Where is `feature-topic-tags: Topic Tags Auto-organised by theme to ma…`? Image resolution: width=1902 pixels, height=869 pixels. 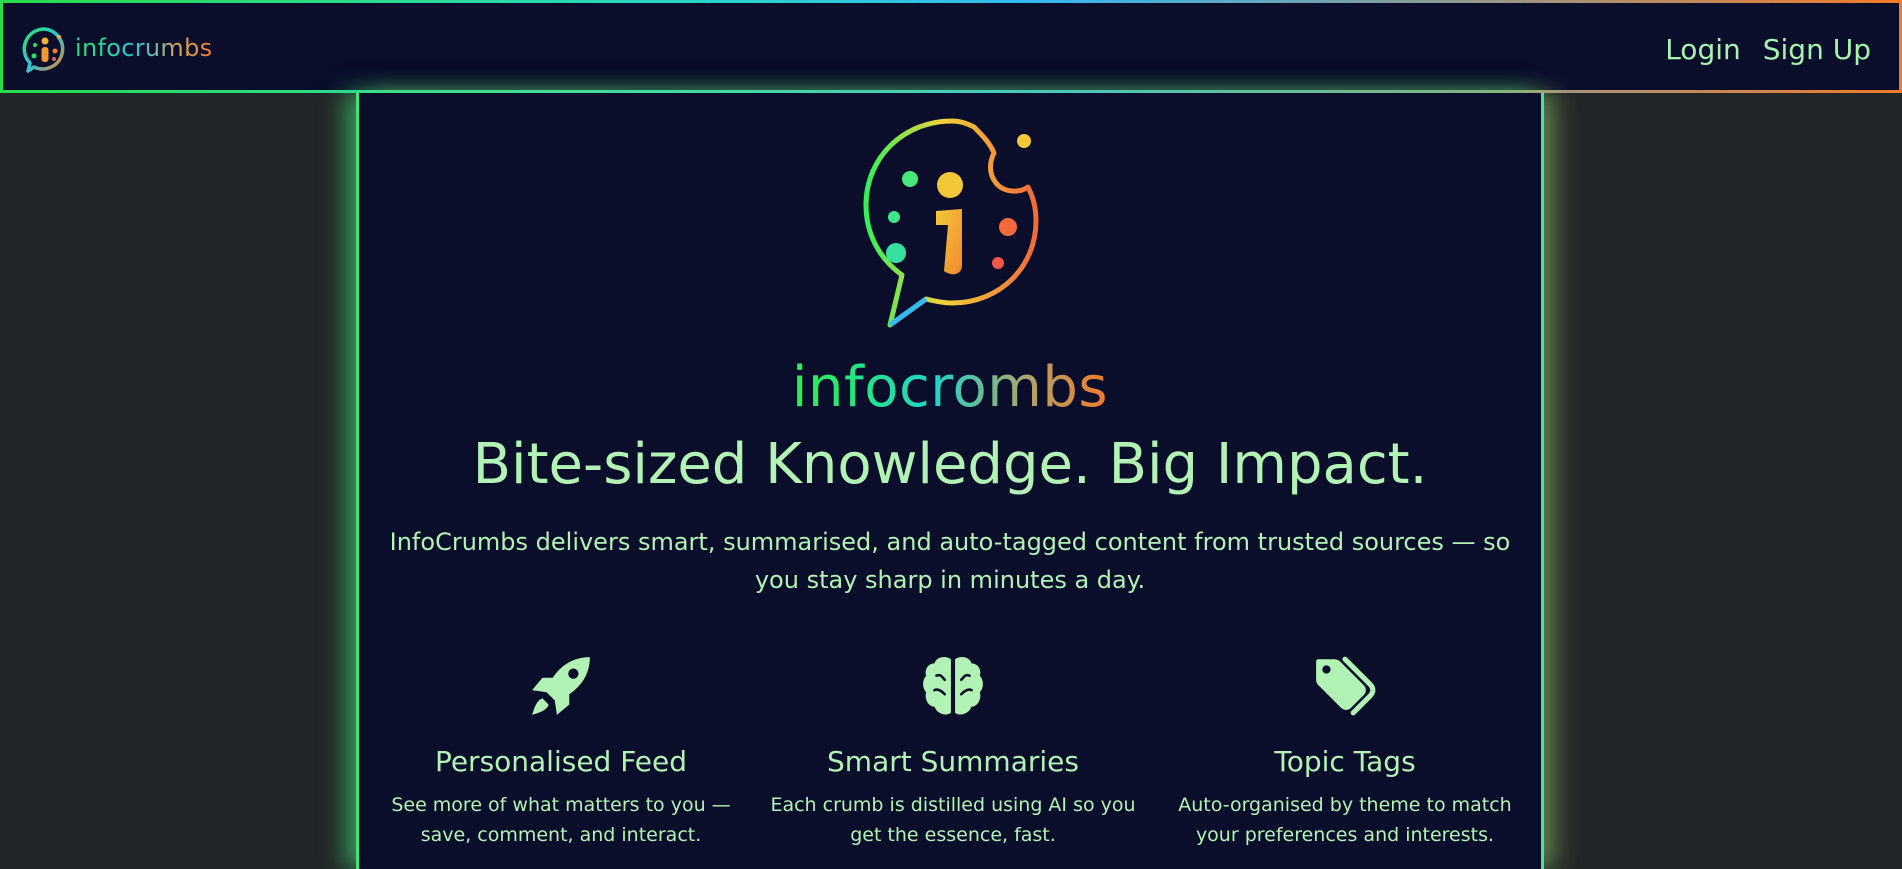
feature-topic-tags: Topic Tags Auto-organised by theme to ma… is located at coordinates (1345, 751).